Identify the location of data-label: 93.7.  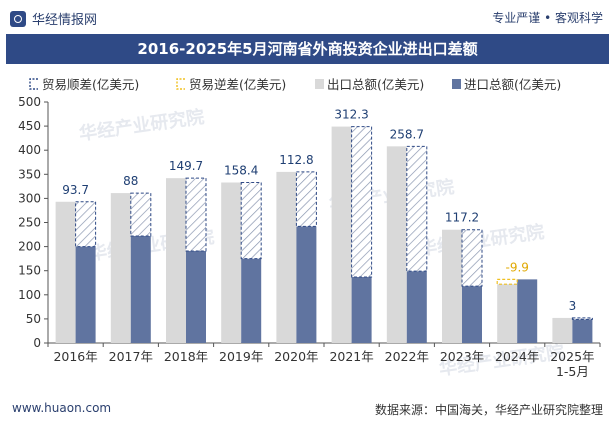
(75, 190).